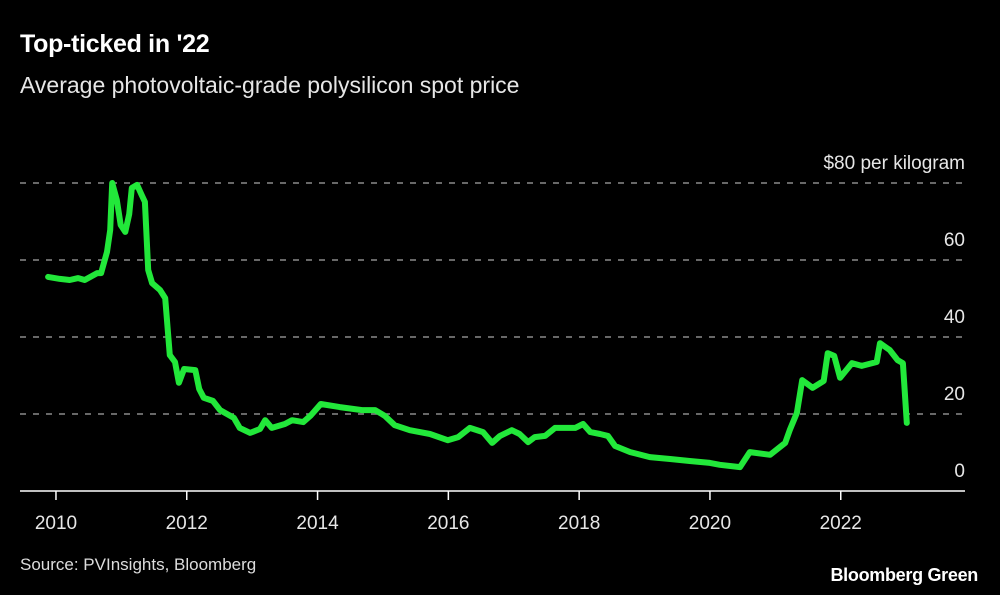  What do you see at coordinates (954, 317) in the screenshot?
I see `y-tick-label: 40` at bounding box center [954, 317].